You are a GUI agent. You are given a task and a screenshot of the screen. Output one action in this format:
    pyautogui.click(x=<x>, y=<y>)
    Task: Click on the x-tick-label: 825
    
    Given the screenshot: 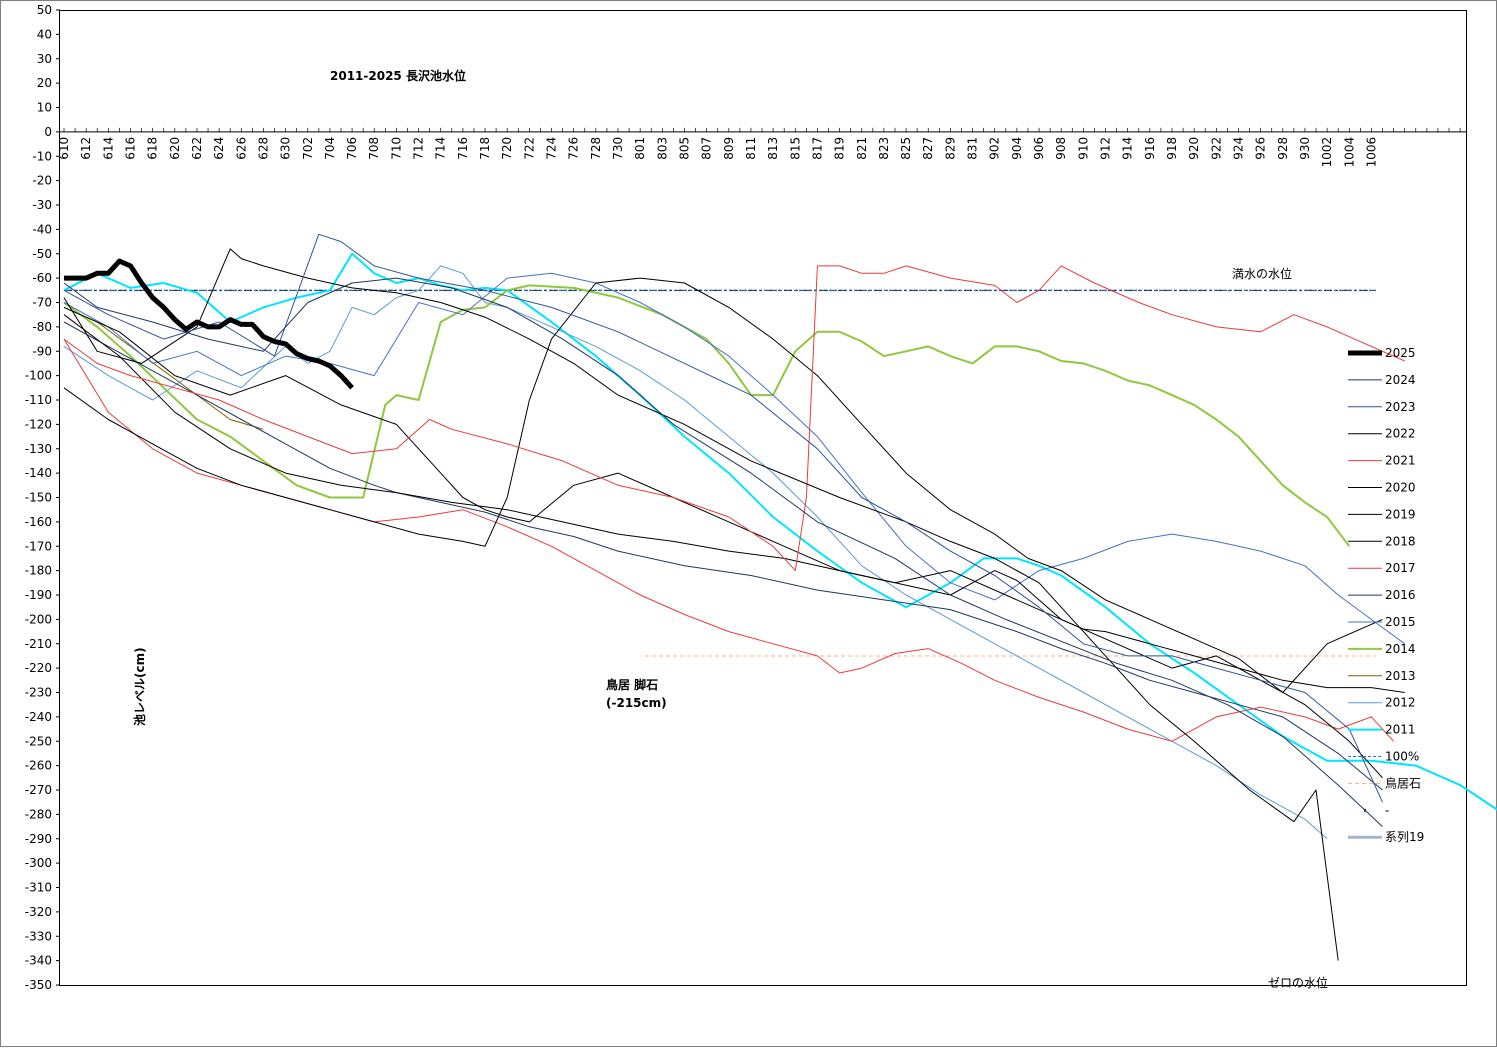 What is the action you would take?
    pyautogui.click(x=906, y=148)
    